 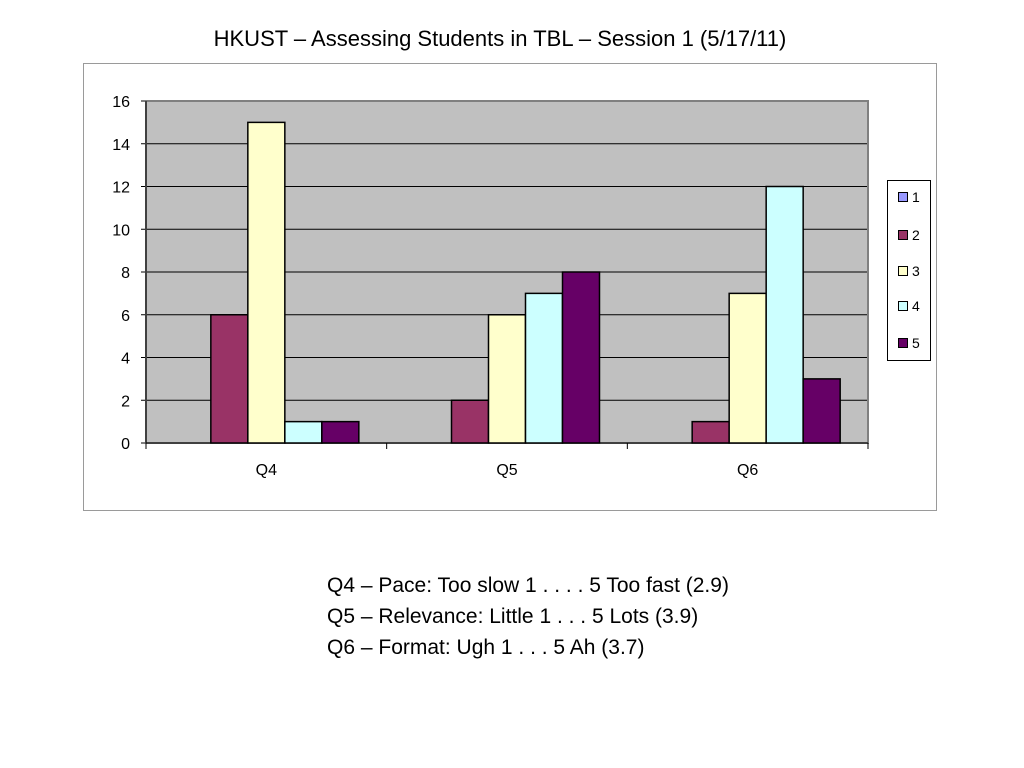 I want to click on y-tick-label: 16, so click(x=121, y=102).